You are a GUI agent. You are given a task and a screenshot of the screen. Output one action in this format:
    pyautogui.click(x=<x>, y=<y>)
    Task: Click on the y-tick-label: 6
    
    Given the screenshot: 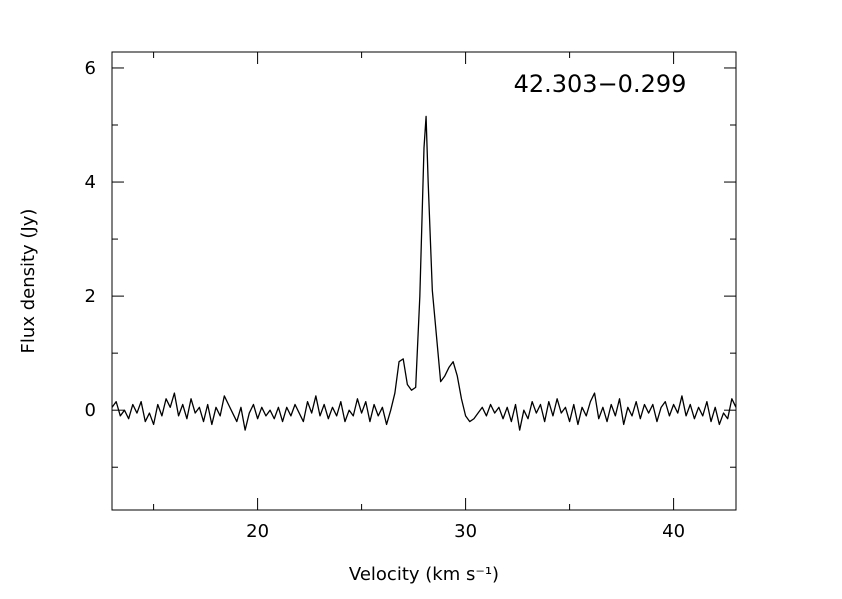 What is the action you would take?
    pyautogui.click(x=90, y=68)
    